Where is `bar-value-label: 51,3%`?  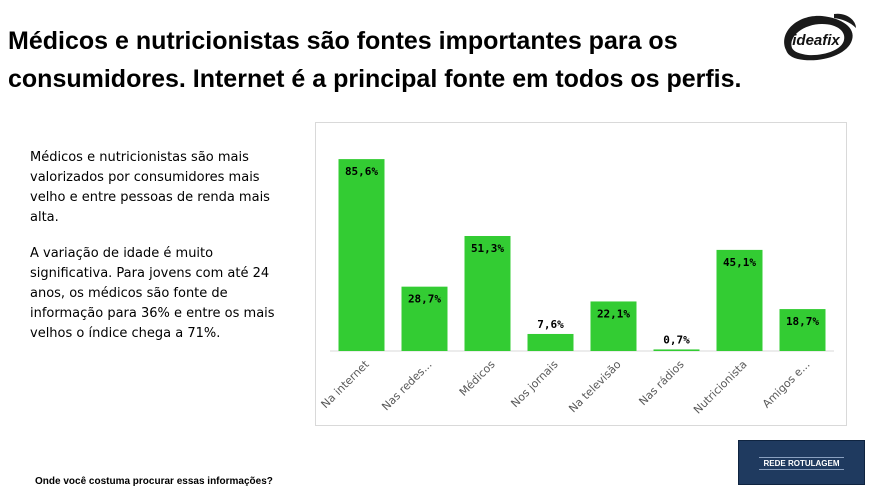
bar-value-label: 51,3% is located at coordinates (487, 248).